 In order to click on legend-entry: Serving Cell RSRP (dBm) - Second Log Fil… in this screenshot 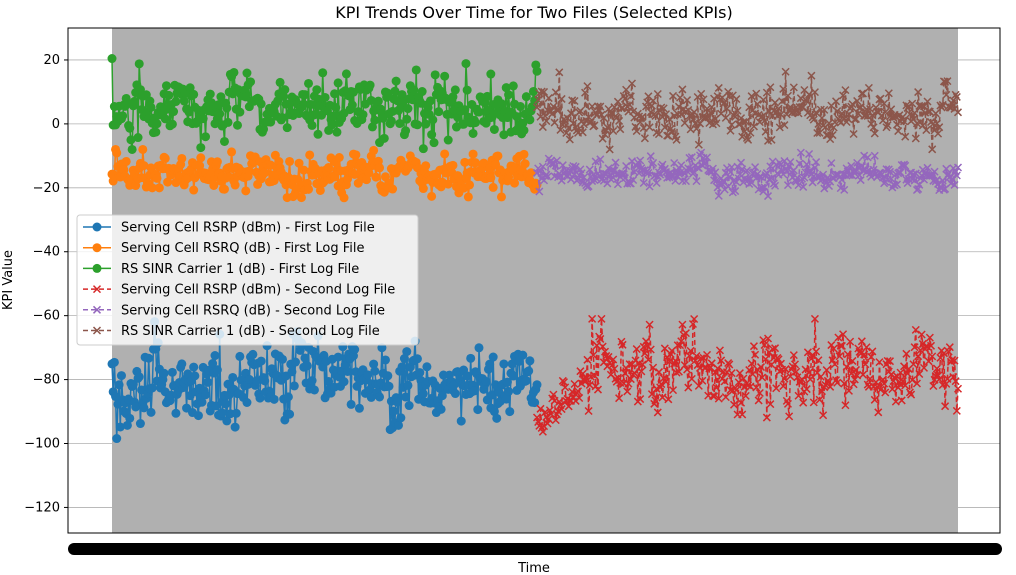, I will do `click(239, 290)`.